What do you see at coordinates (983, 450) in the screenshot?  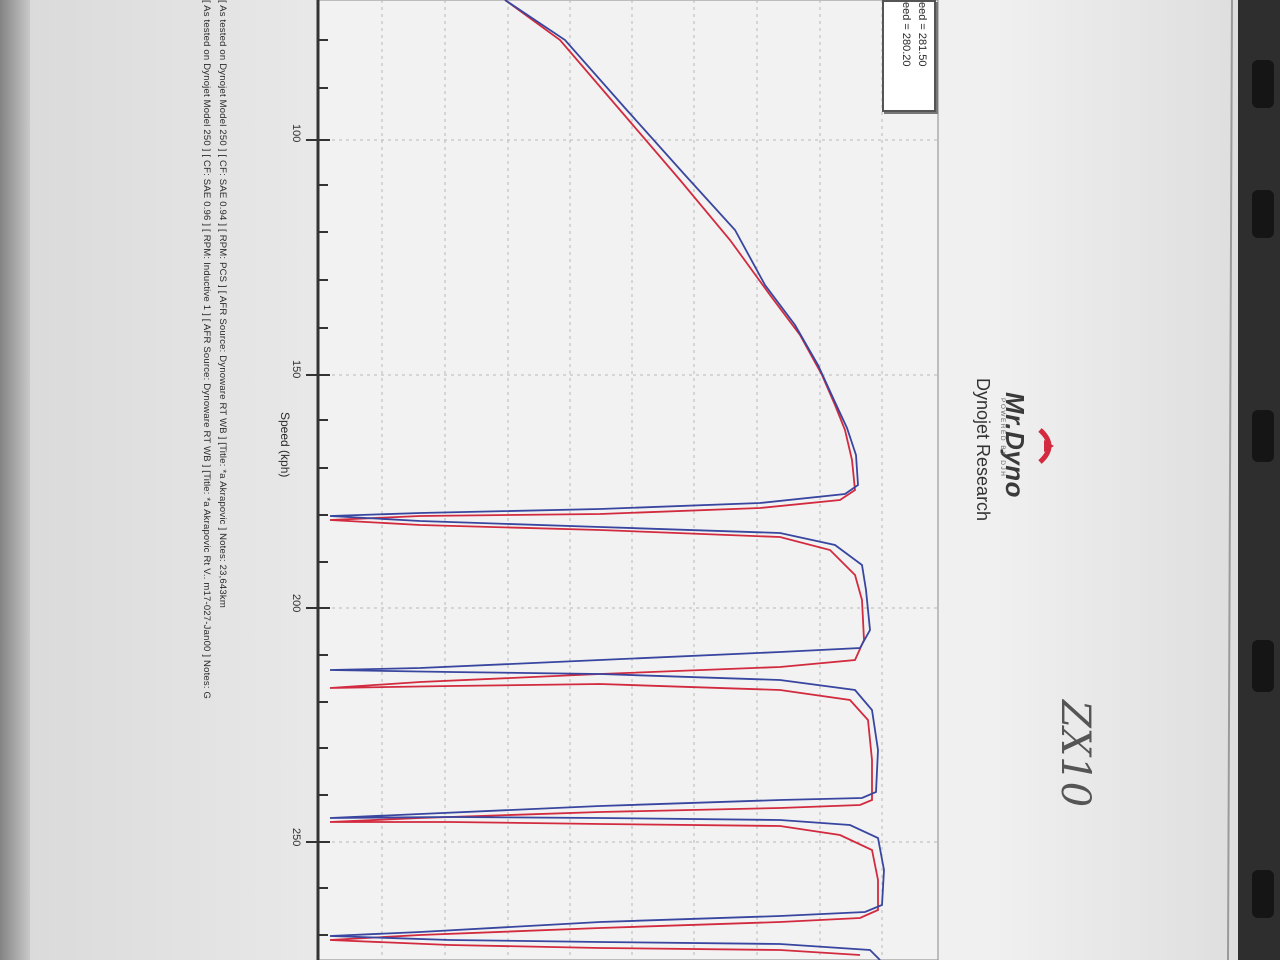 I see `logo-company: Dynojet Research` at bounding box center [983, 450].